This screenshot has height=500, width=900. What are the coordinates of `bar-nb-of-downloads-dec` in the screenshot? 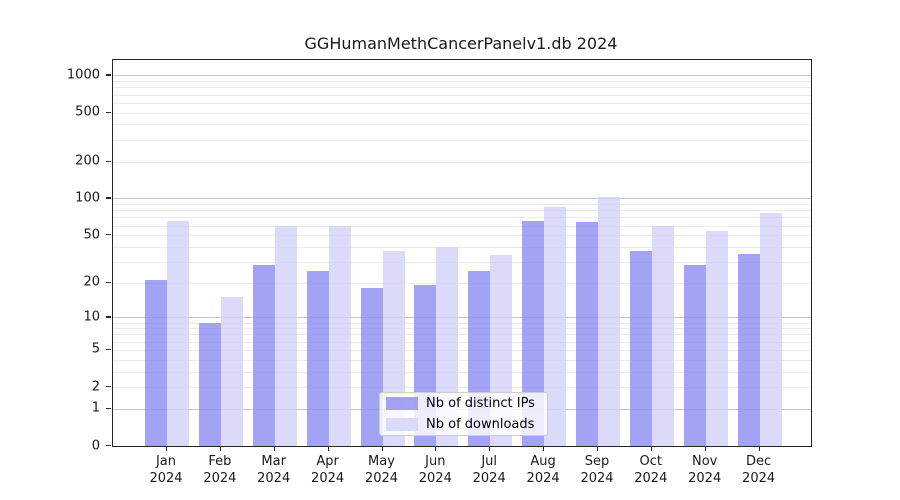 It's located at (770, 329).